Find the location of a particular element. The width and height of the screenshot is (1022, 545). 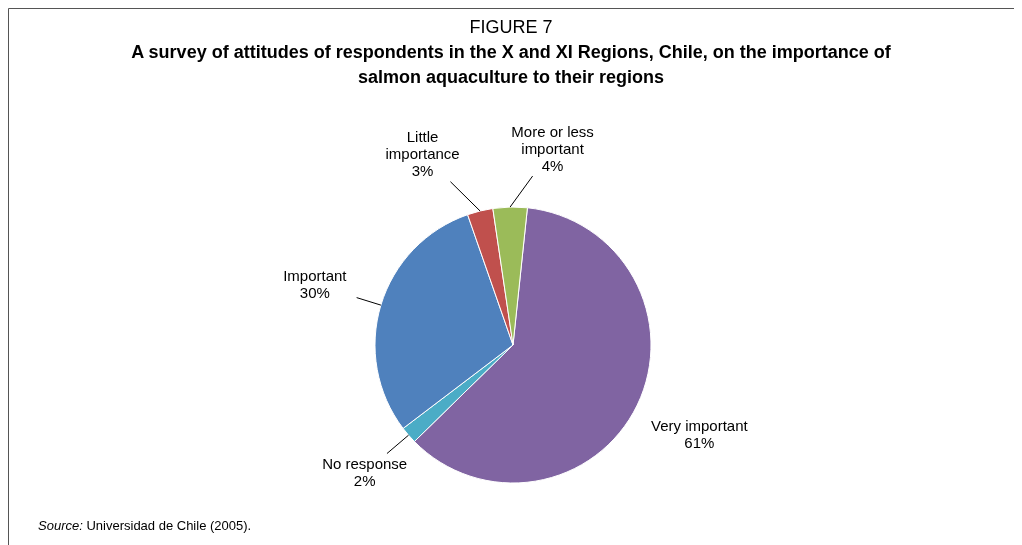

data-label: 4% is located at coordinates (552, 165).